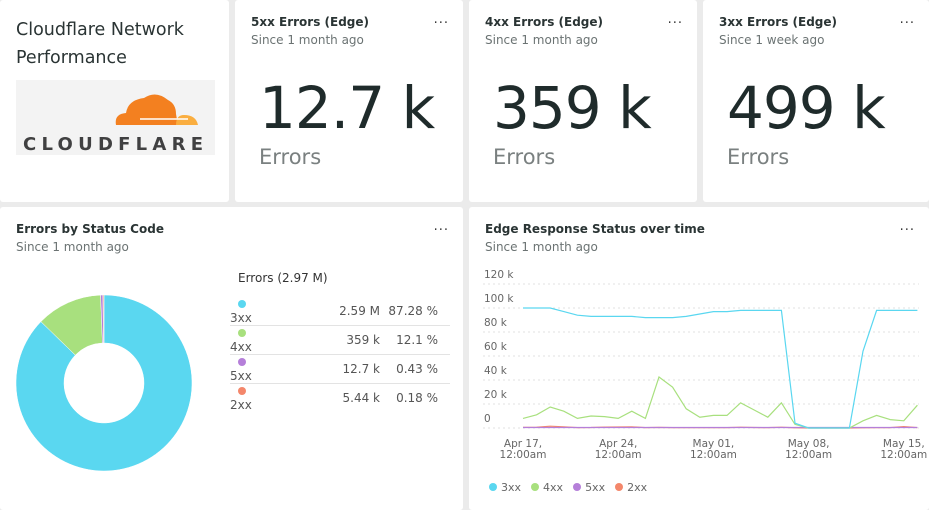 This screenshot has height=510, width=929. I want to click on row-value: 359 k, so click(325, 340).